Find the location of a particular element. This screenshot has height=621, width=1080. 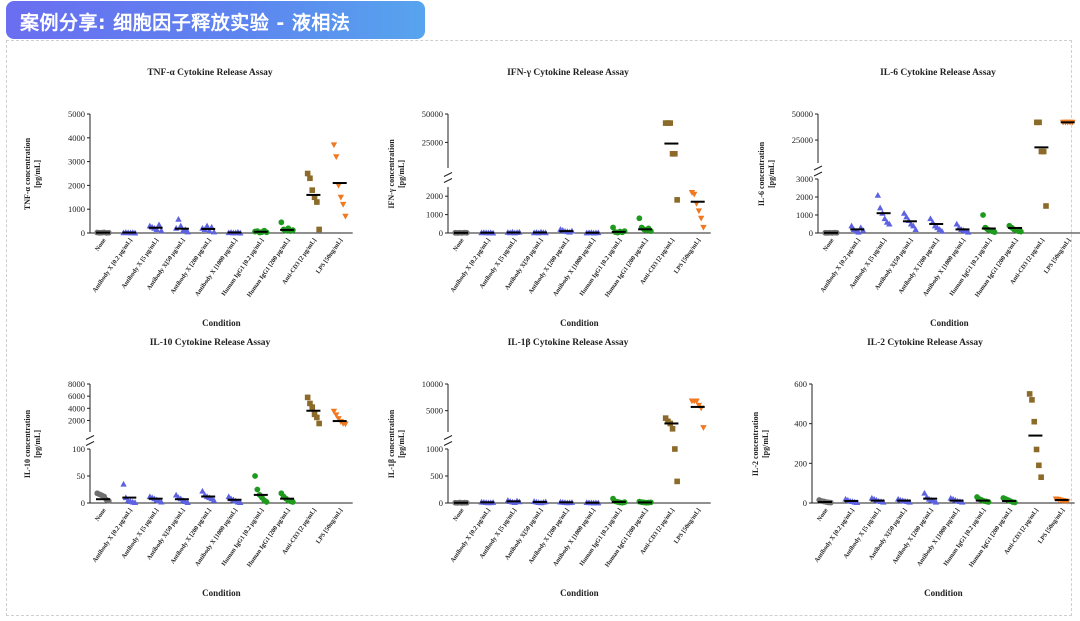

y-axis-label: IL-6 concentration [pg/mL] is located at coordinates (766, 173).